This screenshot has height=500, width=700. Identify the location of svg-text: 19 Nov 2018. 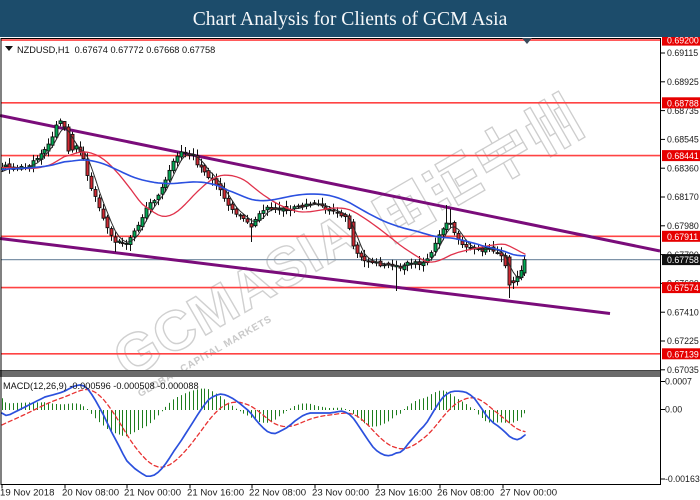
(27, 493).